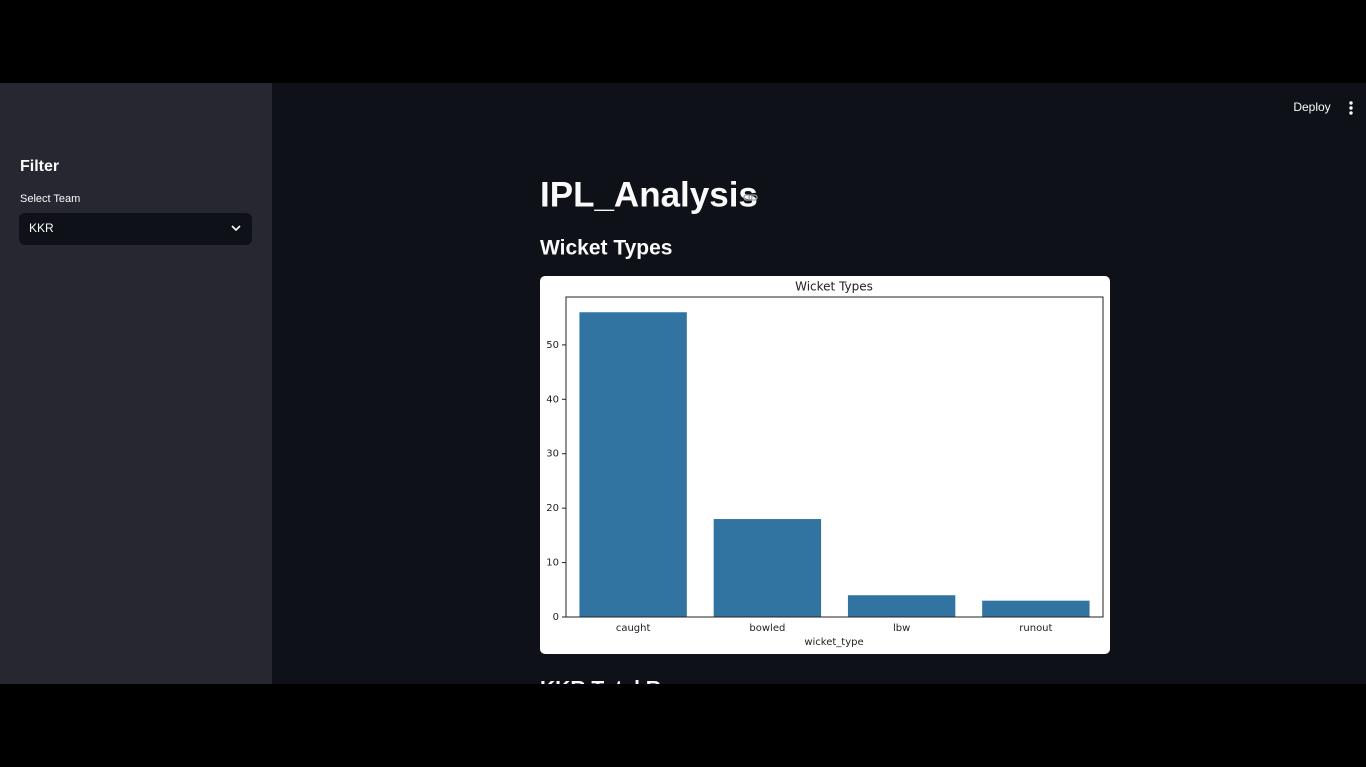 Image resolution: width=1366 pixels, height=767 pixels. Describe the element at coordinates (135, 229) in the screenshot. I see `team-select` at that location.